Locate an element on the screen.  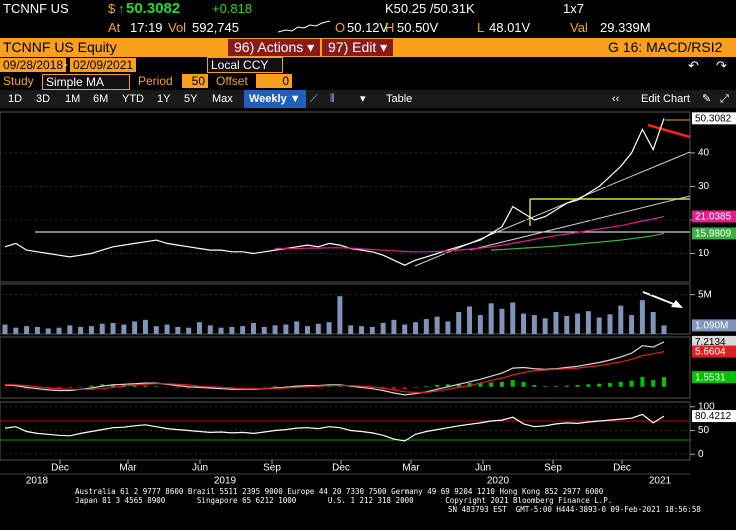
year-label: 2019 is located at coordinates (225, 481).